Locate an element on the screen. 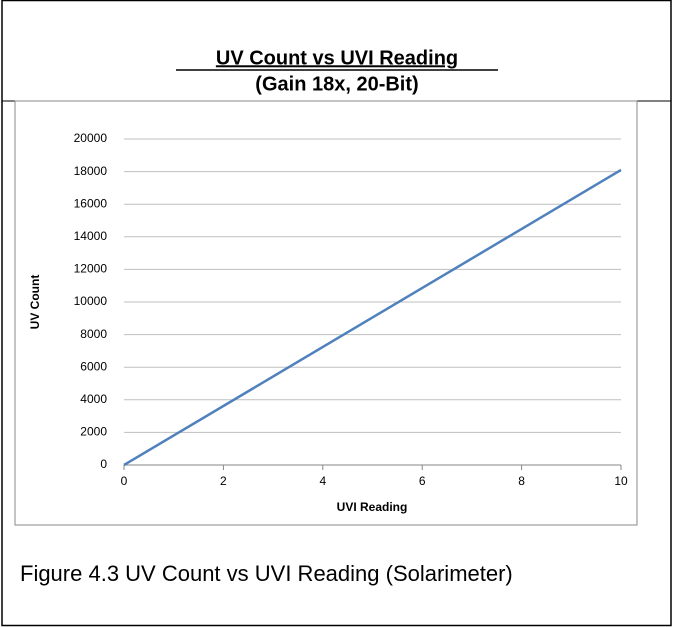  y-tick-label: 6000 is located at coordinates (93, 366).